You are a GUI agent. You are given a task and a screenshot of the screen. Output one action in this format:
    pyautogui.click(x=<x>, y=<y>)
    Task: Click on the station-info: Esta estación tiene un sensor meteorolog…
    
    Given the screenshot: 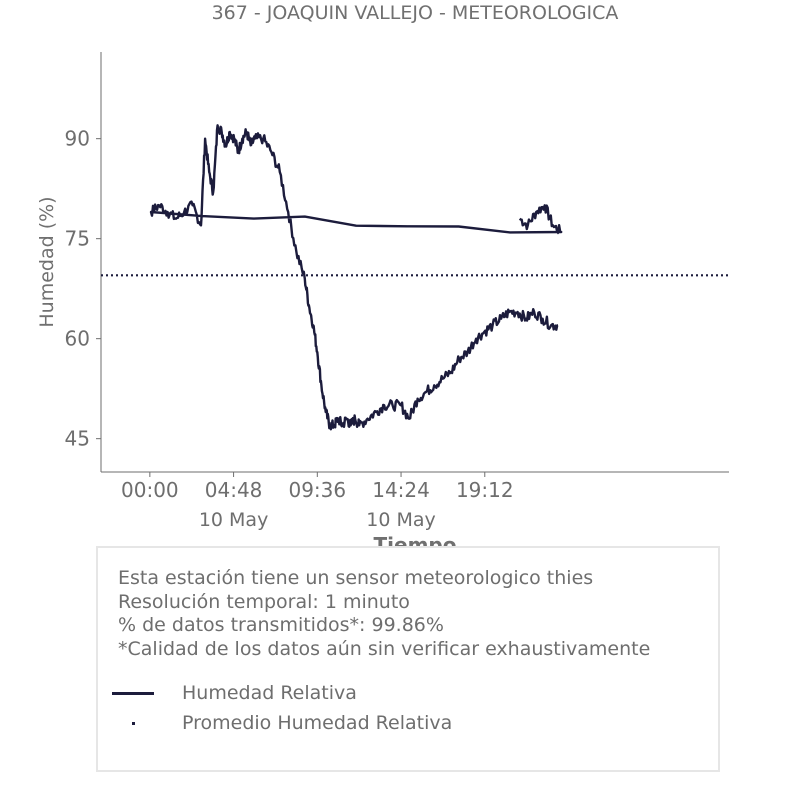 What is the action you would take?
    pyautogui.click(x=384, y=614)
    